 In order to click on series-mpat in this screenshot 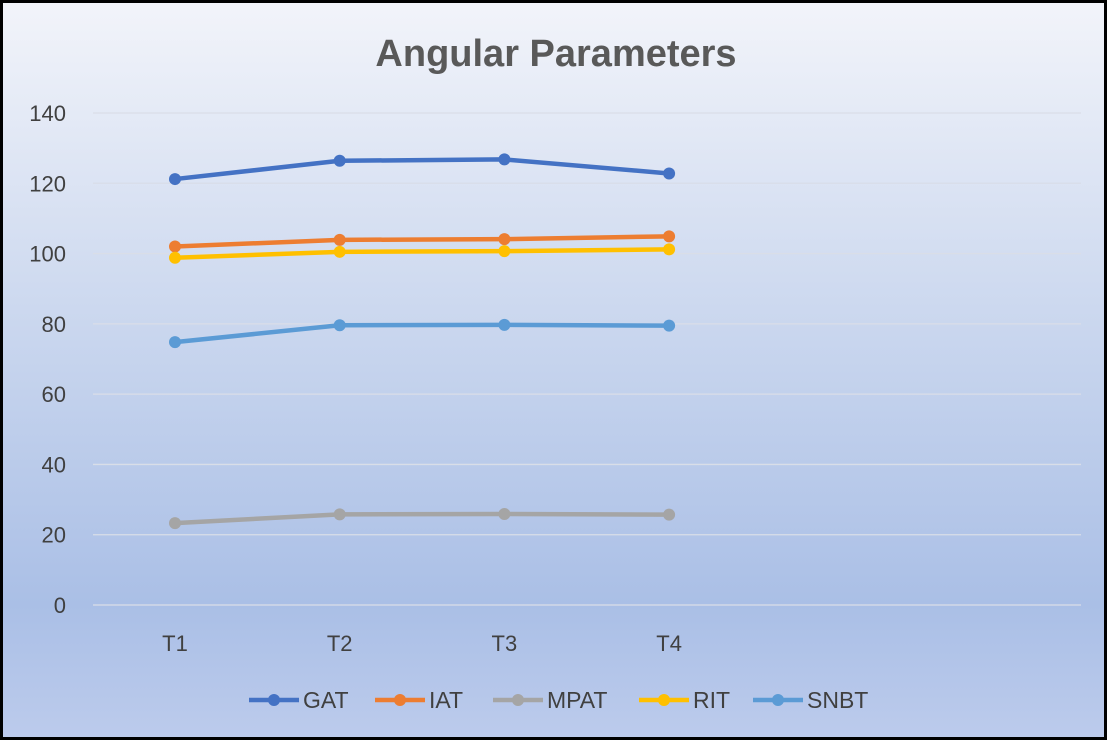, I will do `click(422, 518)`.